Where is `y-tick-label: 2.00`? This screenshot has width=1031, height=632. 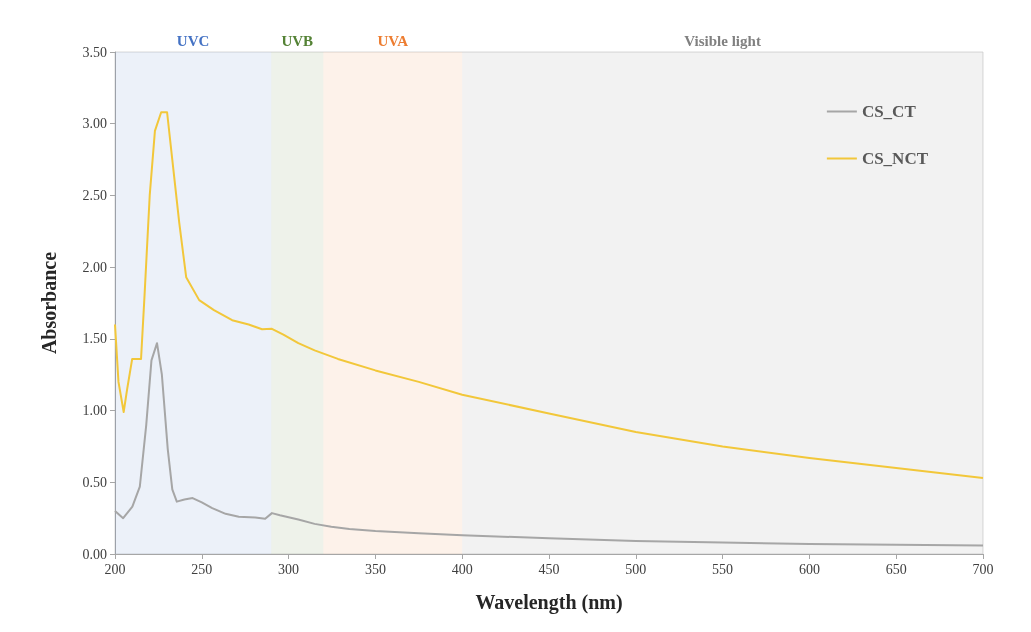
y-tick-label: 2.00 is located at coordinates (94, 267).